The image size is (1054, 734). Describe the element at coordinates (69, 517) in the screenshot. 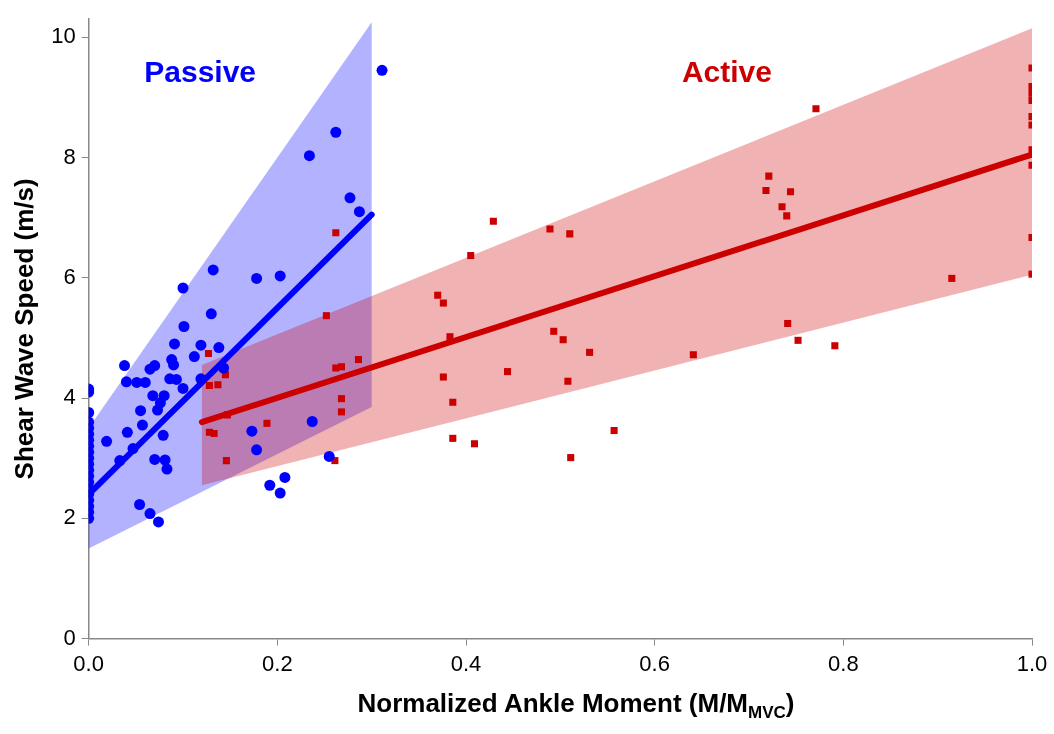

I see `y-tick-label: 2` at that location.